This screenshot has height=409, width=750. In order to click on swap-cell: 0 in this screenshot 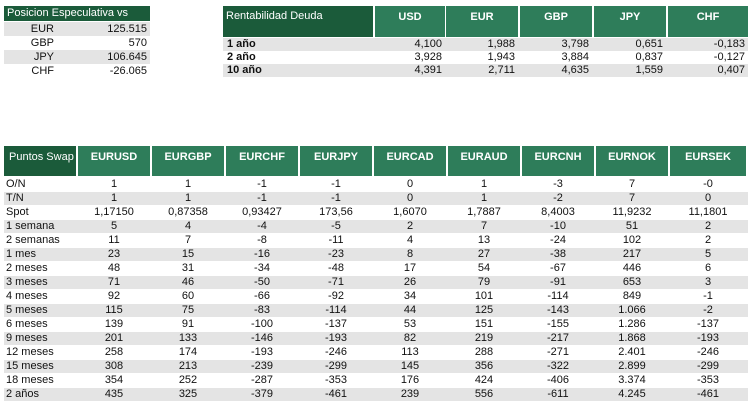, I will do `click(708, 198)`.